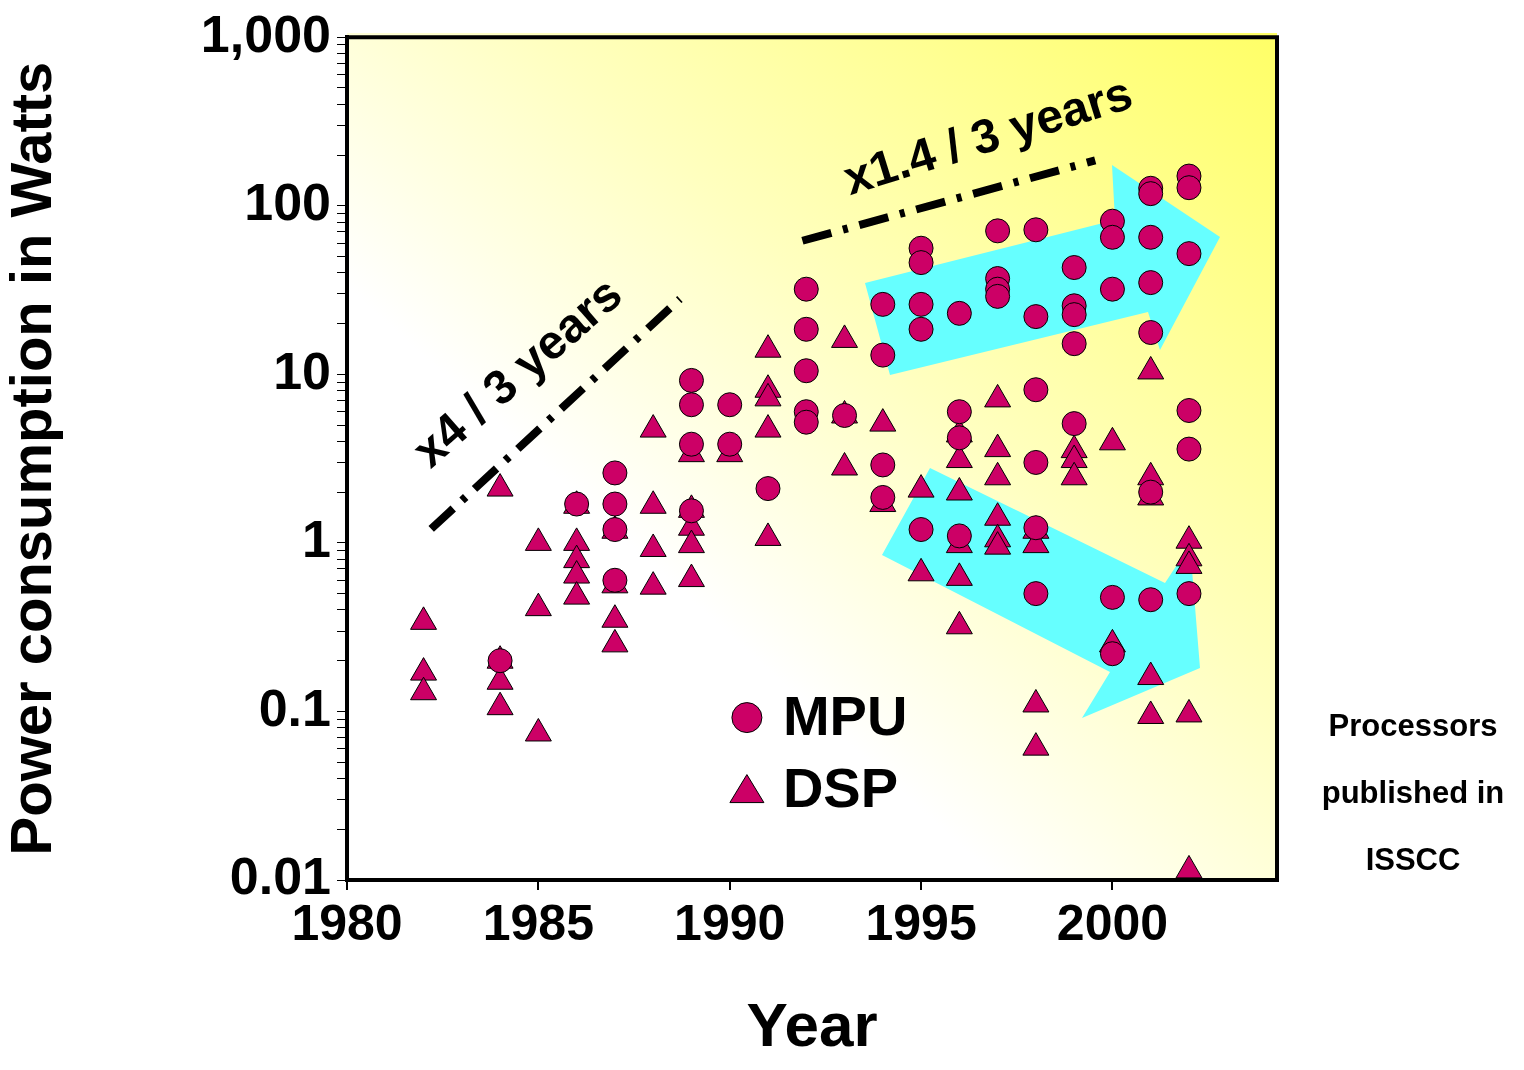 The image size is (1524, 1070). I want to click on y-tick-label: 1,000, so click(265, 33).